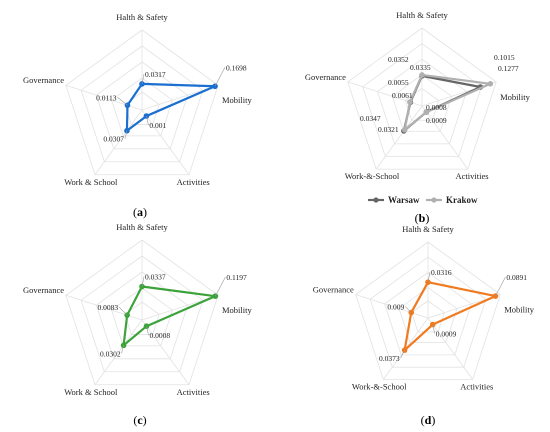  I want to click on data-label: 0.0337, so click(155, 277).